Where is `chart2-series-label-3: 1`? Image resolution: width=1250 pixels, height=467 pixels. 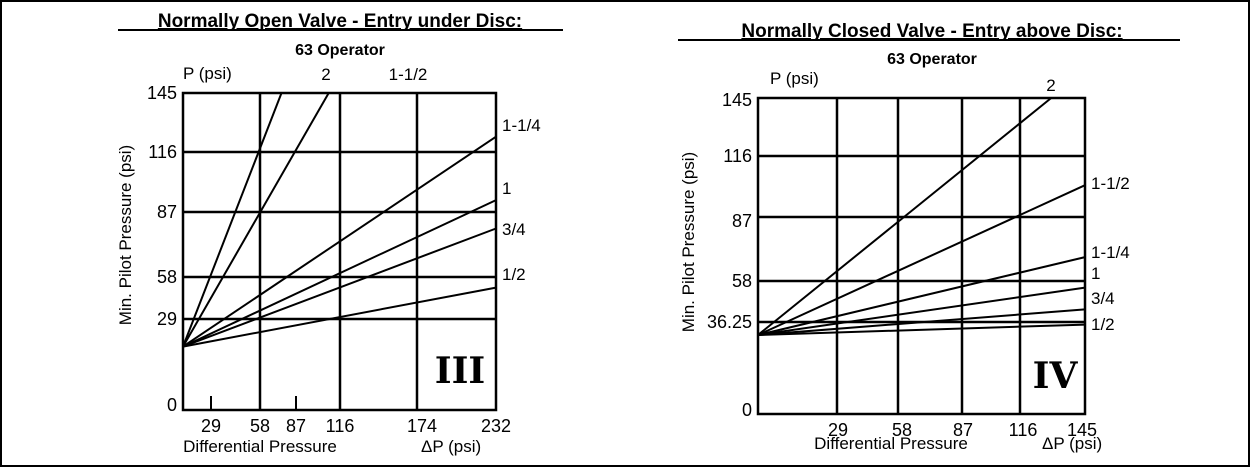 chart2-series-label-3: 1 is located at coordinates (1095, 273).